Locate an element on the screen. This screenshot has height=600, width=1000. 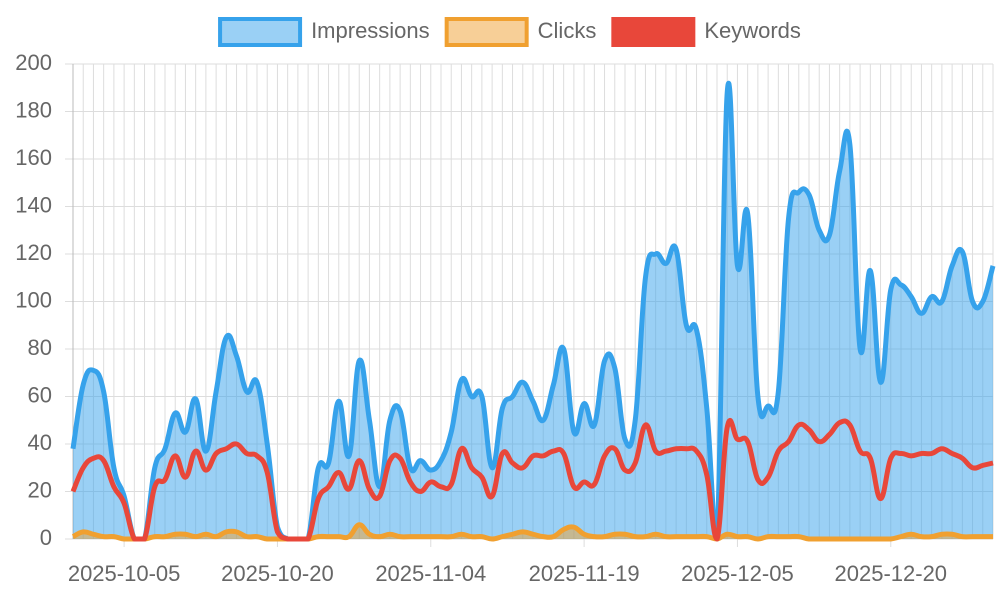
legend-item: Clicks is located at coordinates (520, 32).